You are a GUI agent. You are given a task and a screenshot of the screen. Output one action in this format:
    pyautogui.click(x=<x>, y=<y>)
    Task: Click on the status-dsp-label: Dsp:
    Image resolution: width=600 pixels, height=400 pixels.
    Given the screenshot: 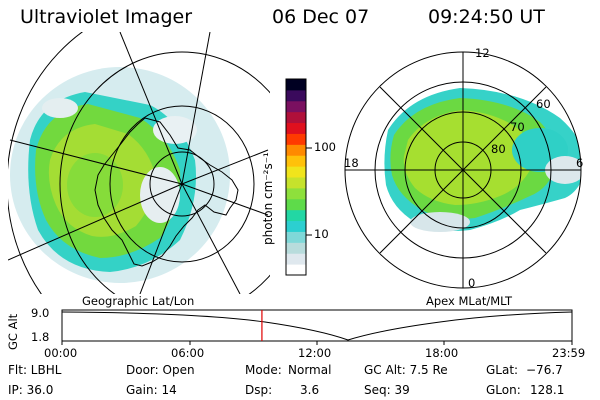 What is the action you would take?
    pyautogui.click(x=259, y=390)
    